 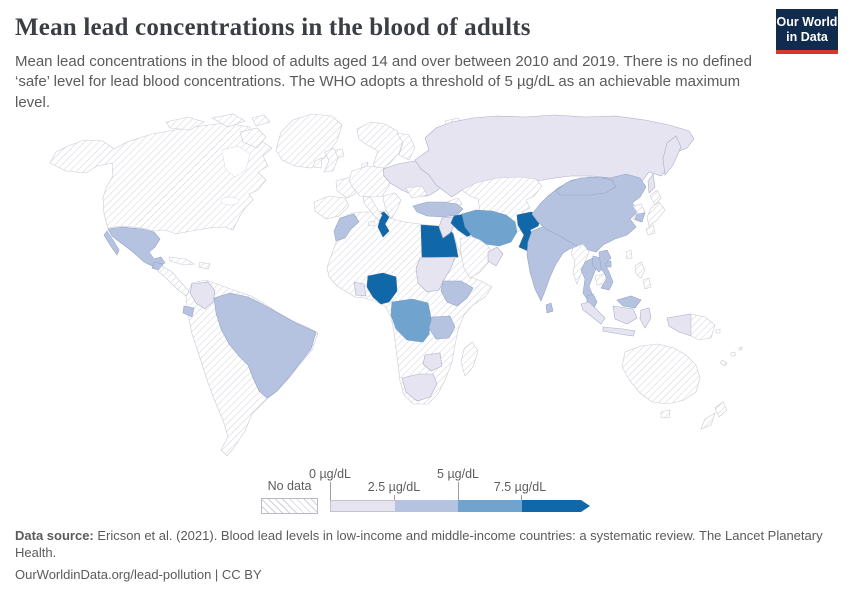 What do you see at coordinates (218, 131) in the screenshot?
I see `arctic-islands` at bounding box center [218, 131].